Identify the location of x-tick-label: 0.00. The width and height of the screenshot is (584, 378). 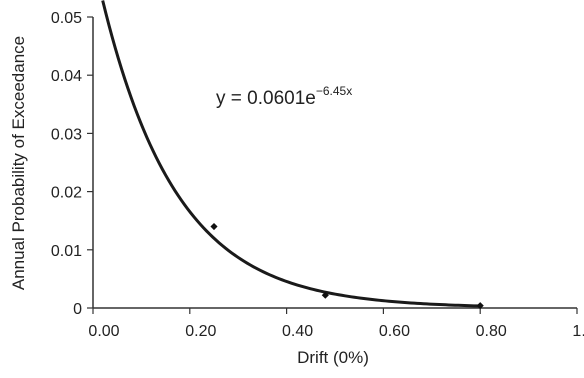
(103, 331).